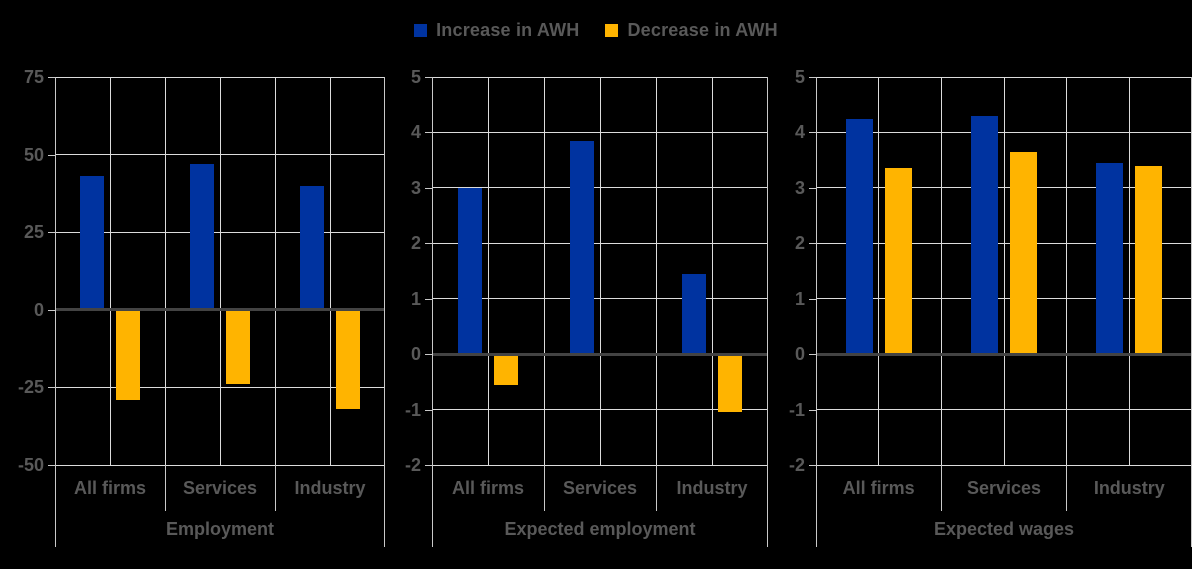 This screenshot has width=1192, height=569. What do you see at coordinates (33, 77) in the screenshot?
I see `ytick-label-75: 75` at bounding box center [33, 77].